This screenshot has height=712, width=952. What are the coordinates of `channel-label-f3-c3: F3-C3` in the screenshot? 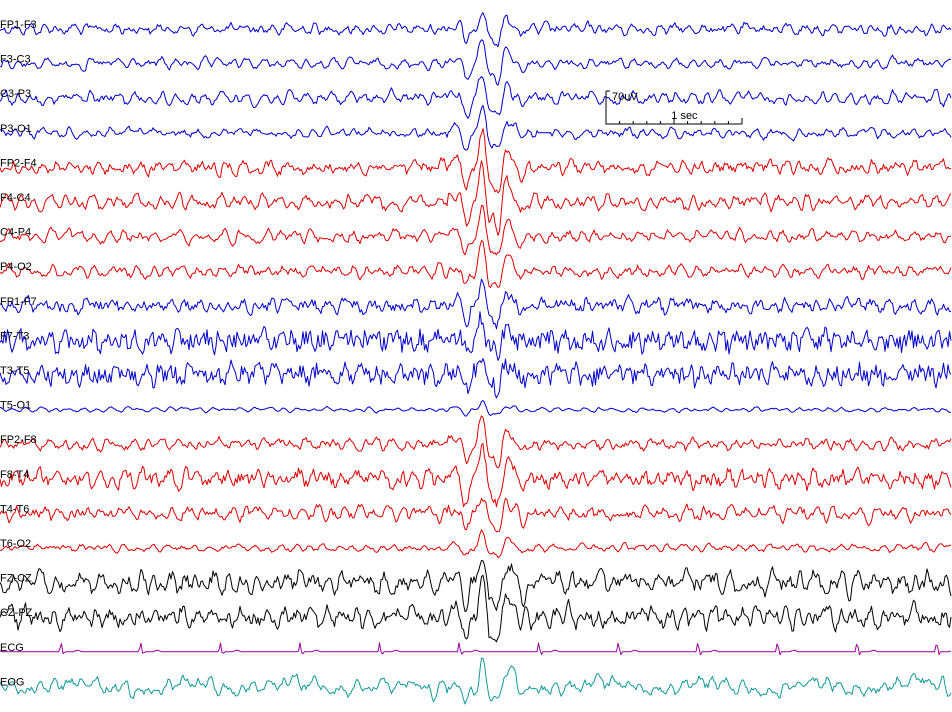 It's located at (15, 60).